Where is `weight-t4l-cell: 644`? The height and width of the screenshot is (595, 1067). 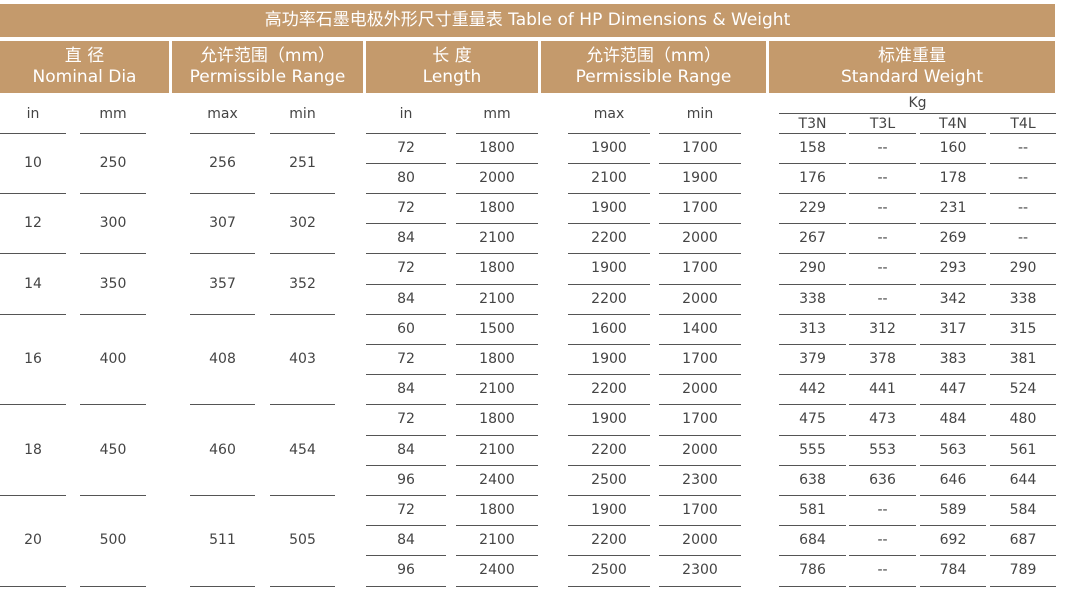
weight-t4l-cell: 644 is located at coordinates (1023, 479).